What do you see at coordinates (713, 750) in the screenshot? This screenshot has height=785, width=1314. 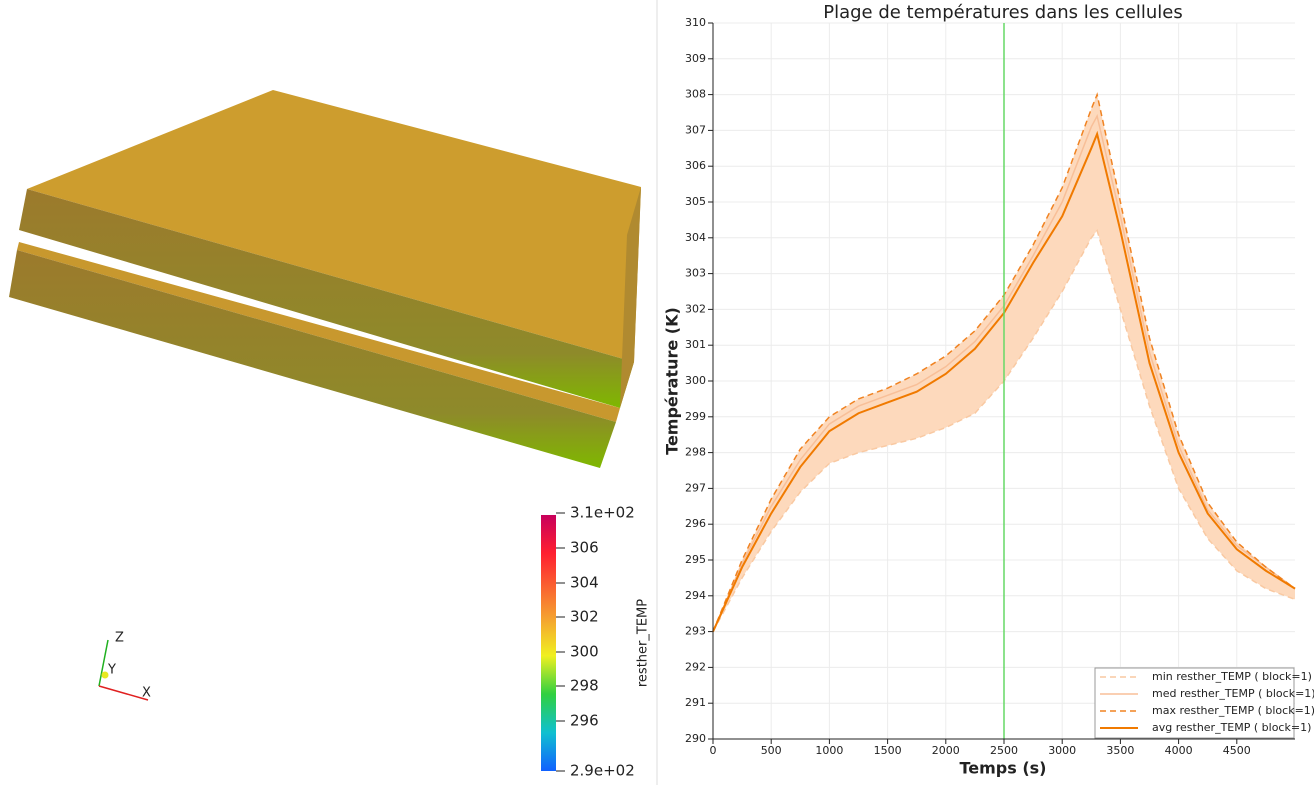 I see `x-tick-label: 0` at bounding box center [713, 750].